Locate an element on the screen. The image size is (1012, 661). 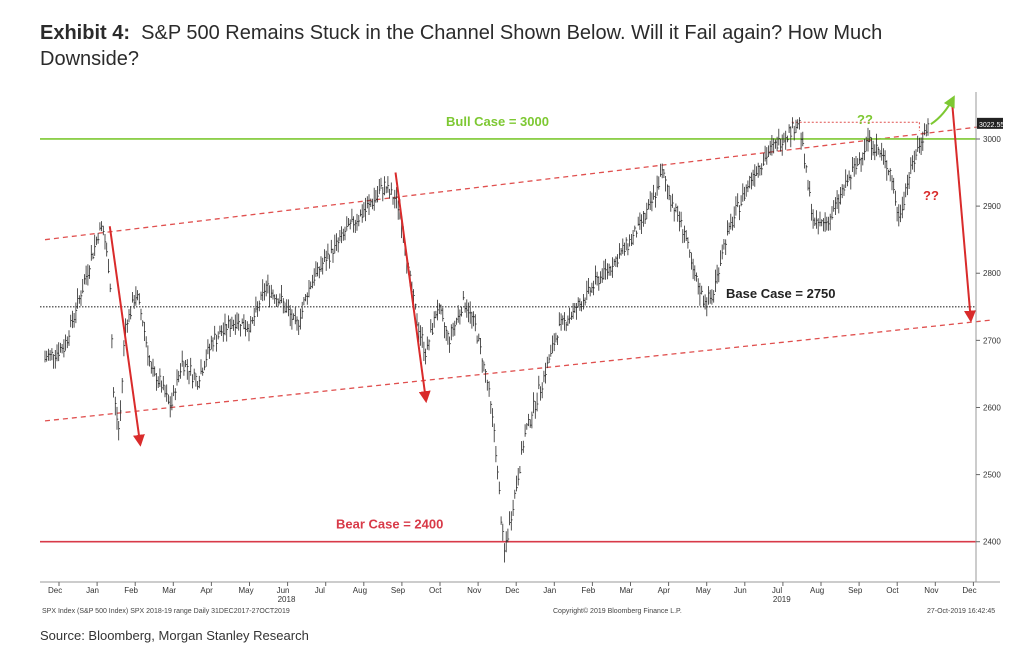
x-tick-label-21: Sep is located at coordinates (855, 590).